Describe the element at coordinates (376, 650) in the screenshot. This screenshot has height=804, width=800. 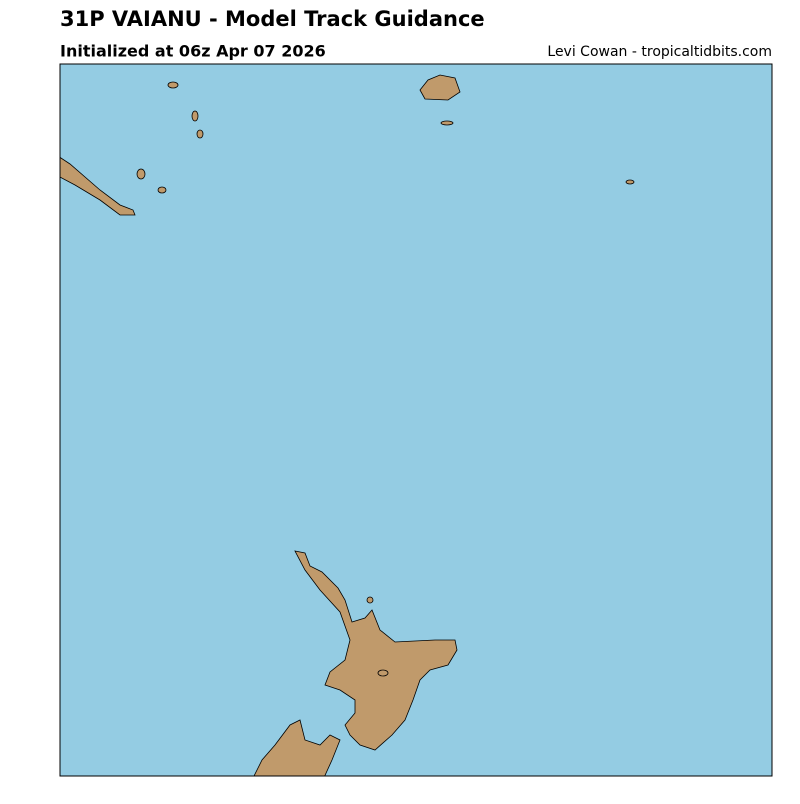
I see `north-island` at that location.